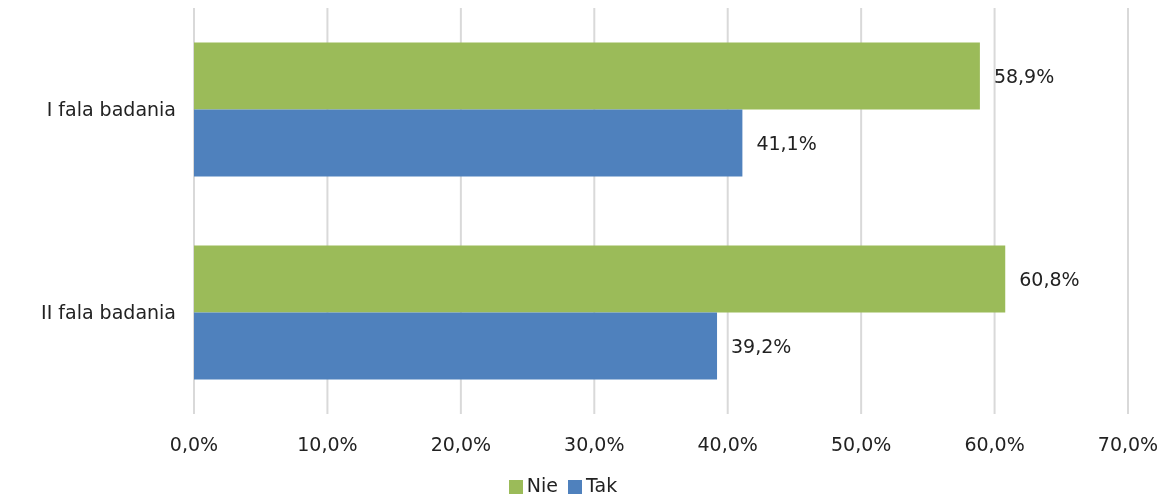 This screenshot has width=1166, height=504. What do you see at coordinates (594, 444) in the screenshot?
I see `x-tick-label: 30,0%` at bounding box center [594, 444].